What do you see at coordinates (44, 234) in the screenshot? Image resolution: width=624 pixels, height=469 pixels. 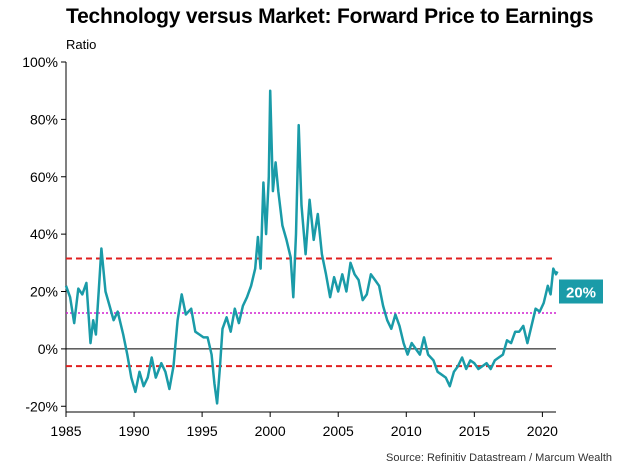 I see `y-tick-label: 40%` at bounding box center [44, 234].